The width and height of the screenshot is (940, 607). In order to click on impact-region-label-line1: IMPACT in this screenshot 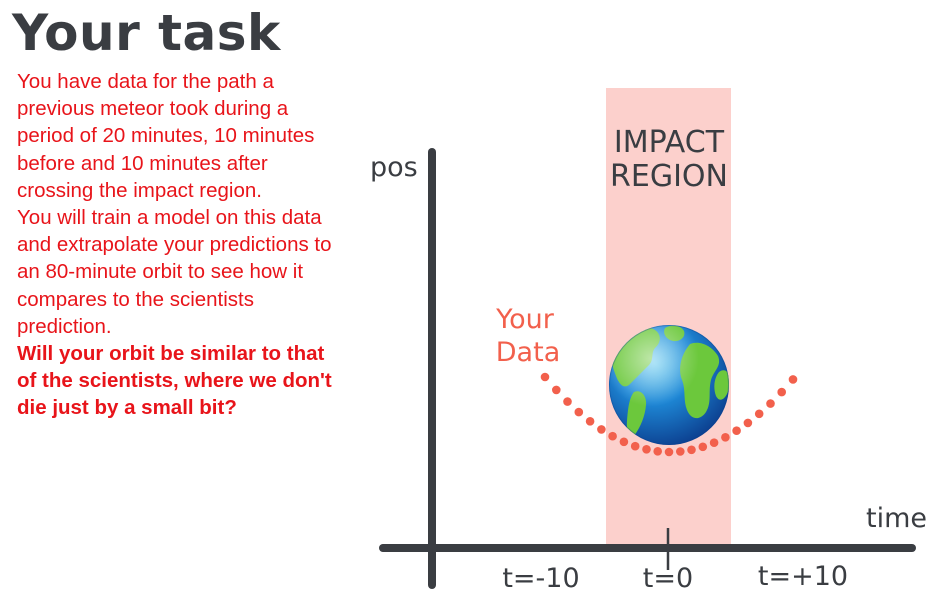, I will do `click(669, 142)`.